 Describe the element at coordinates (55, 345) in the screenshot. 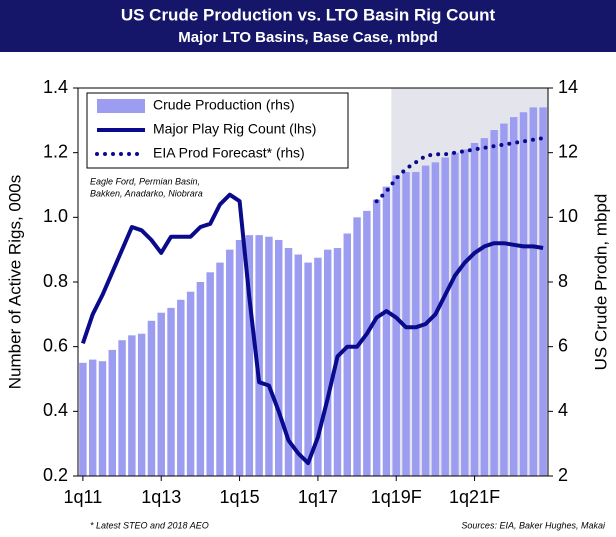

I see `y-tick-label: 0.6` at that location.